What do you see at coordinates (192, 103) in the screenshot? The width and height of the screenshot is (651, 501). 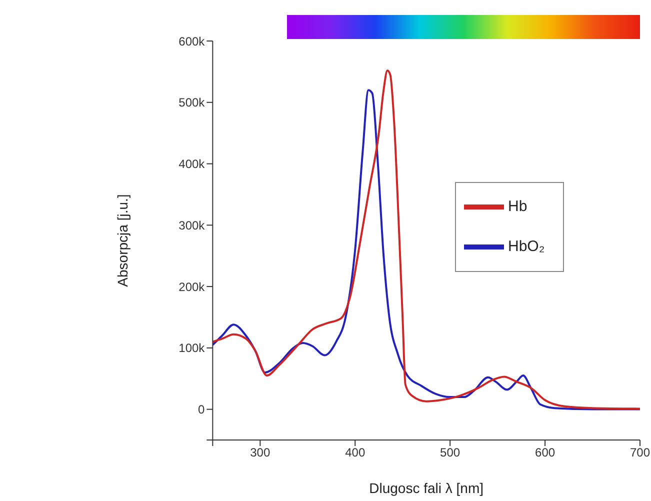 I see `y-tick-label: 500k` at bounding box center [192, 103].